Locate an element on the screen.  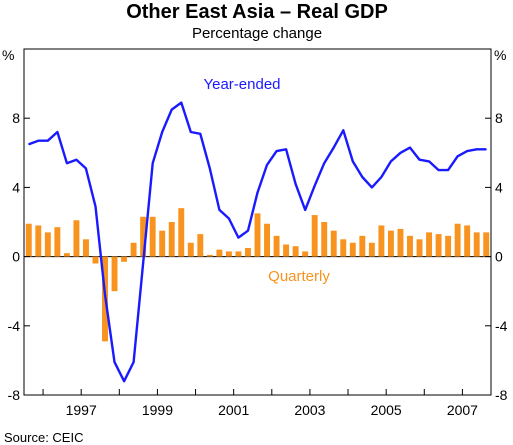
series-label-year-ended: Year-ended is located at coordinates (241, 84).